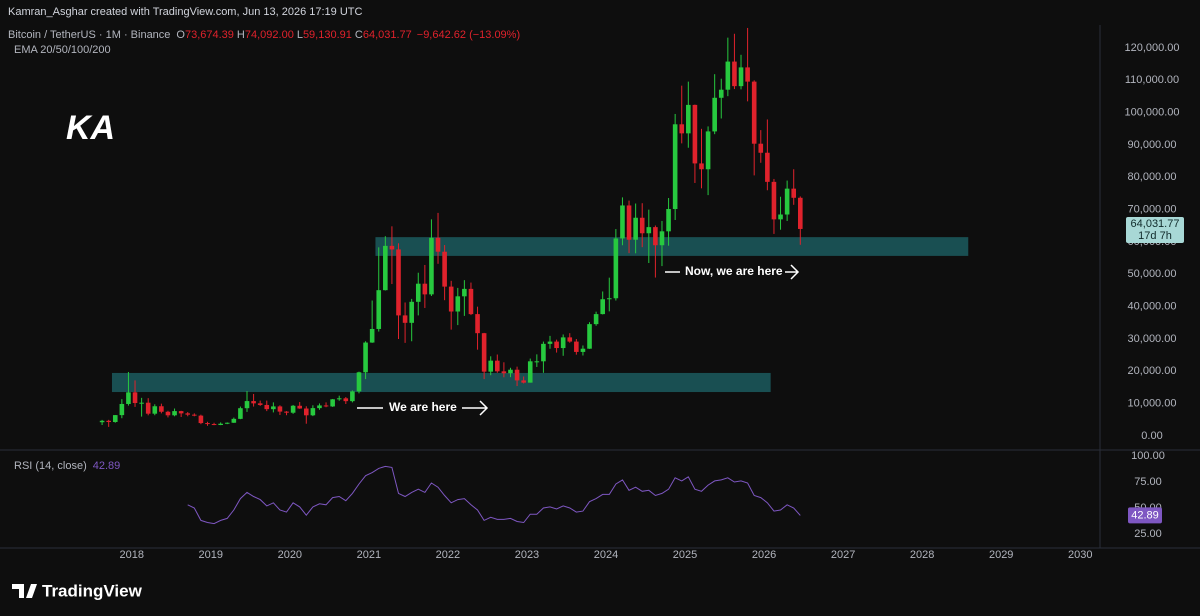 This screenshot has height=616, width=1200. What do you see at coordinates (1152, 307) in the screenshot?
I see `y-tick-label: 40,000.00` at bounding box center [1152, 307].